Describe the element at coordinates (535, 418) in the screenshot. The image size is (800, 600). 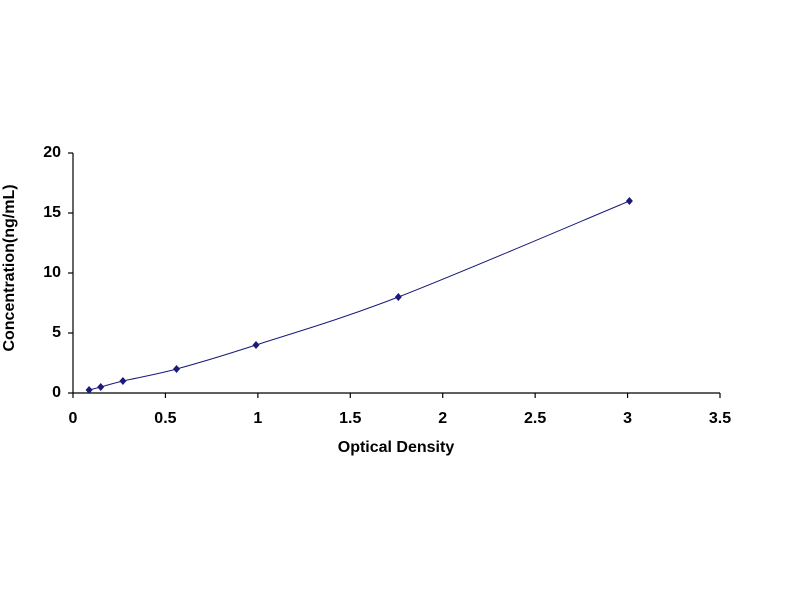
I see `x-tick-label: 2.5` at that location.